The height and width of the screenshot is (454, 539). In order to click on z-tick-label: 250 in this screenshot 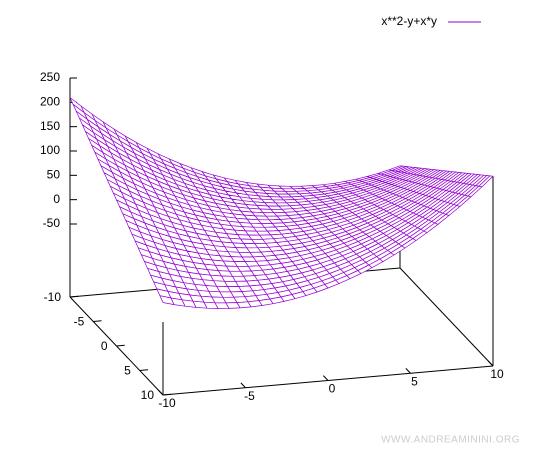, I will do `click(50, 77)`.